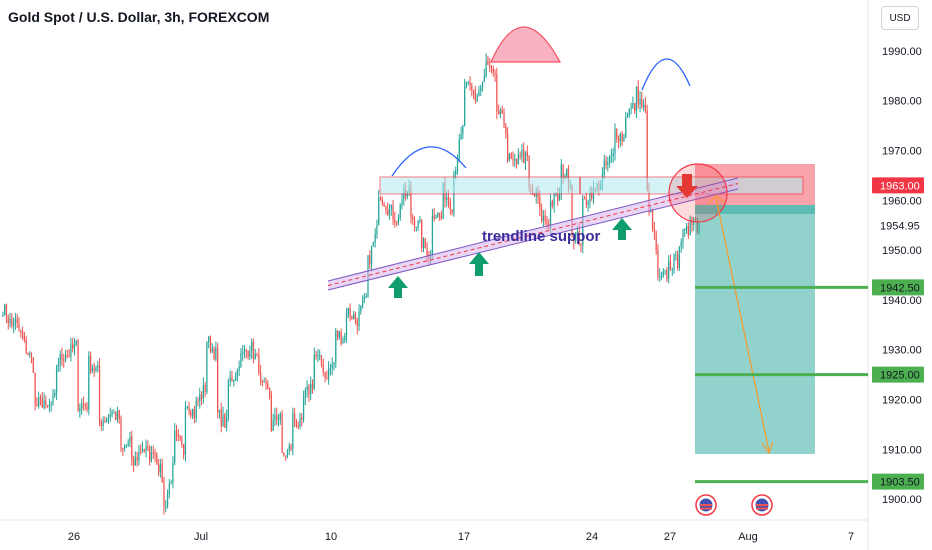  Describe the element at coordinates (902, 251) in the screenshot. I see `y-tick-label: 1950.00` at that location.